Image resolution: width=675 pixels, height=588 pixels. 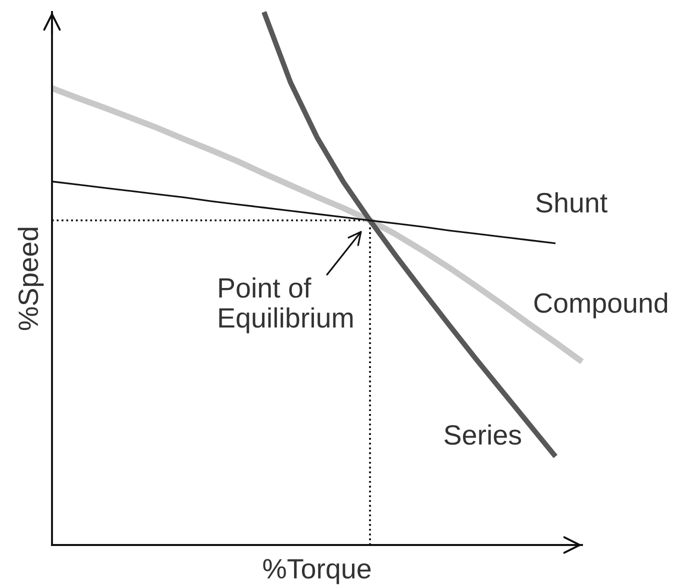 What do you see at coordinates (482, 434) in the screenshot?
I see `series-label: Series` at bounding box center [482, 434].